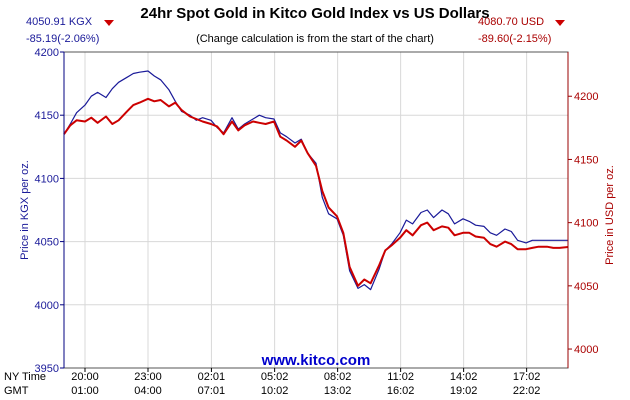 Image resolution: width=630 pixels, height=400 pixels. I want to click on kitco-link: www.kitco.com, so click(316, 360).